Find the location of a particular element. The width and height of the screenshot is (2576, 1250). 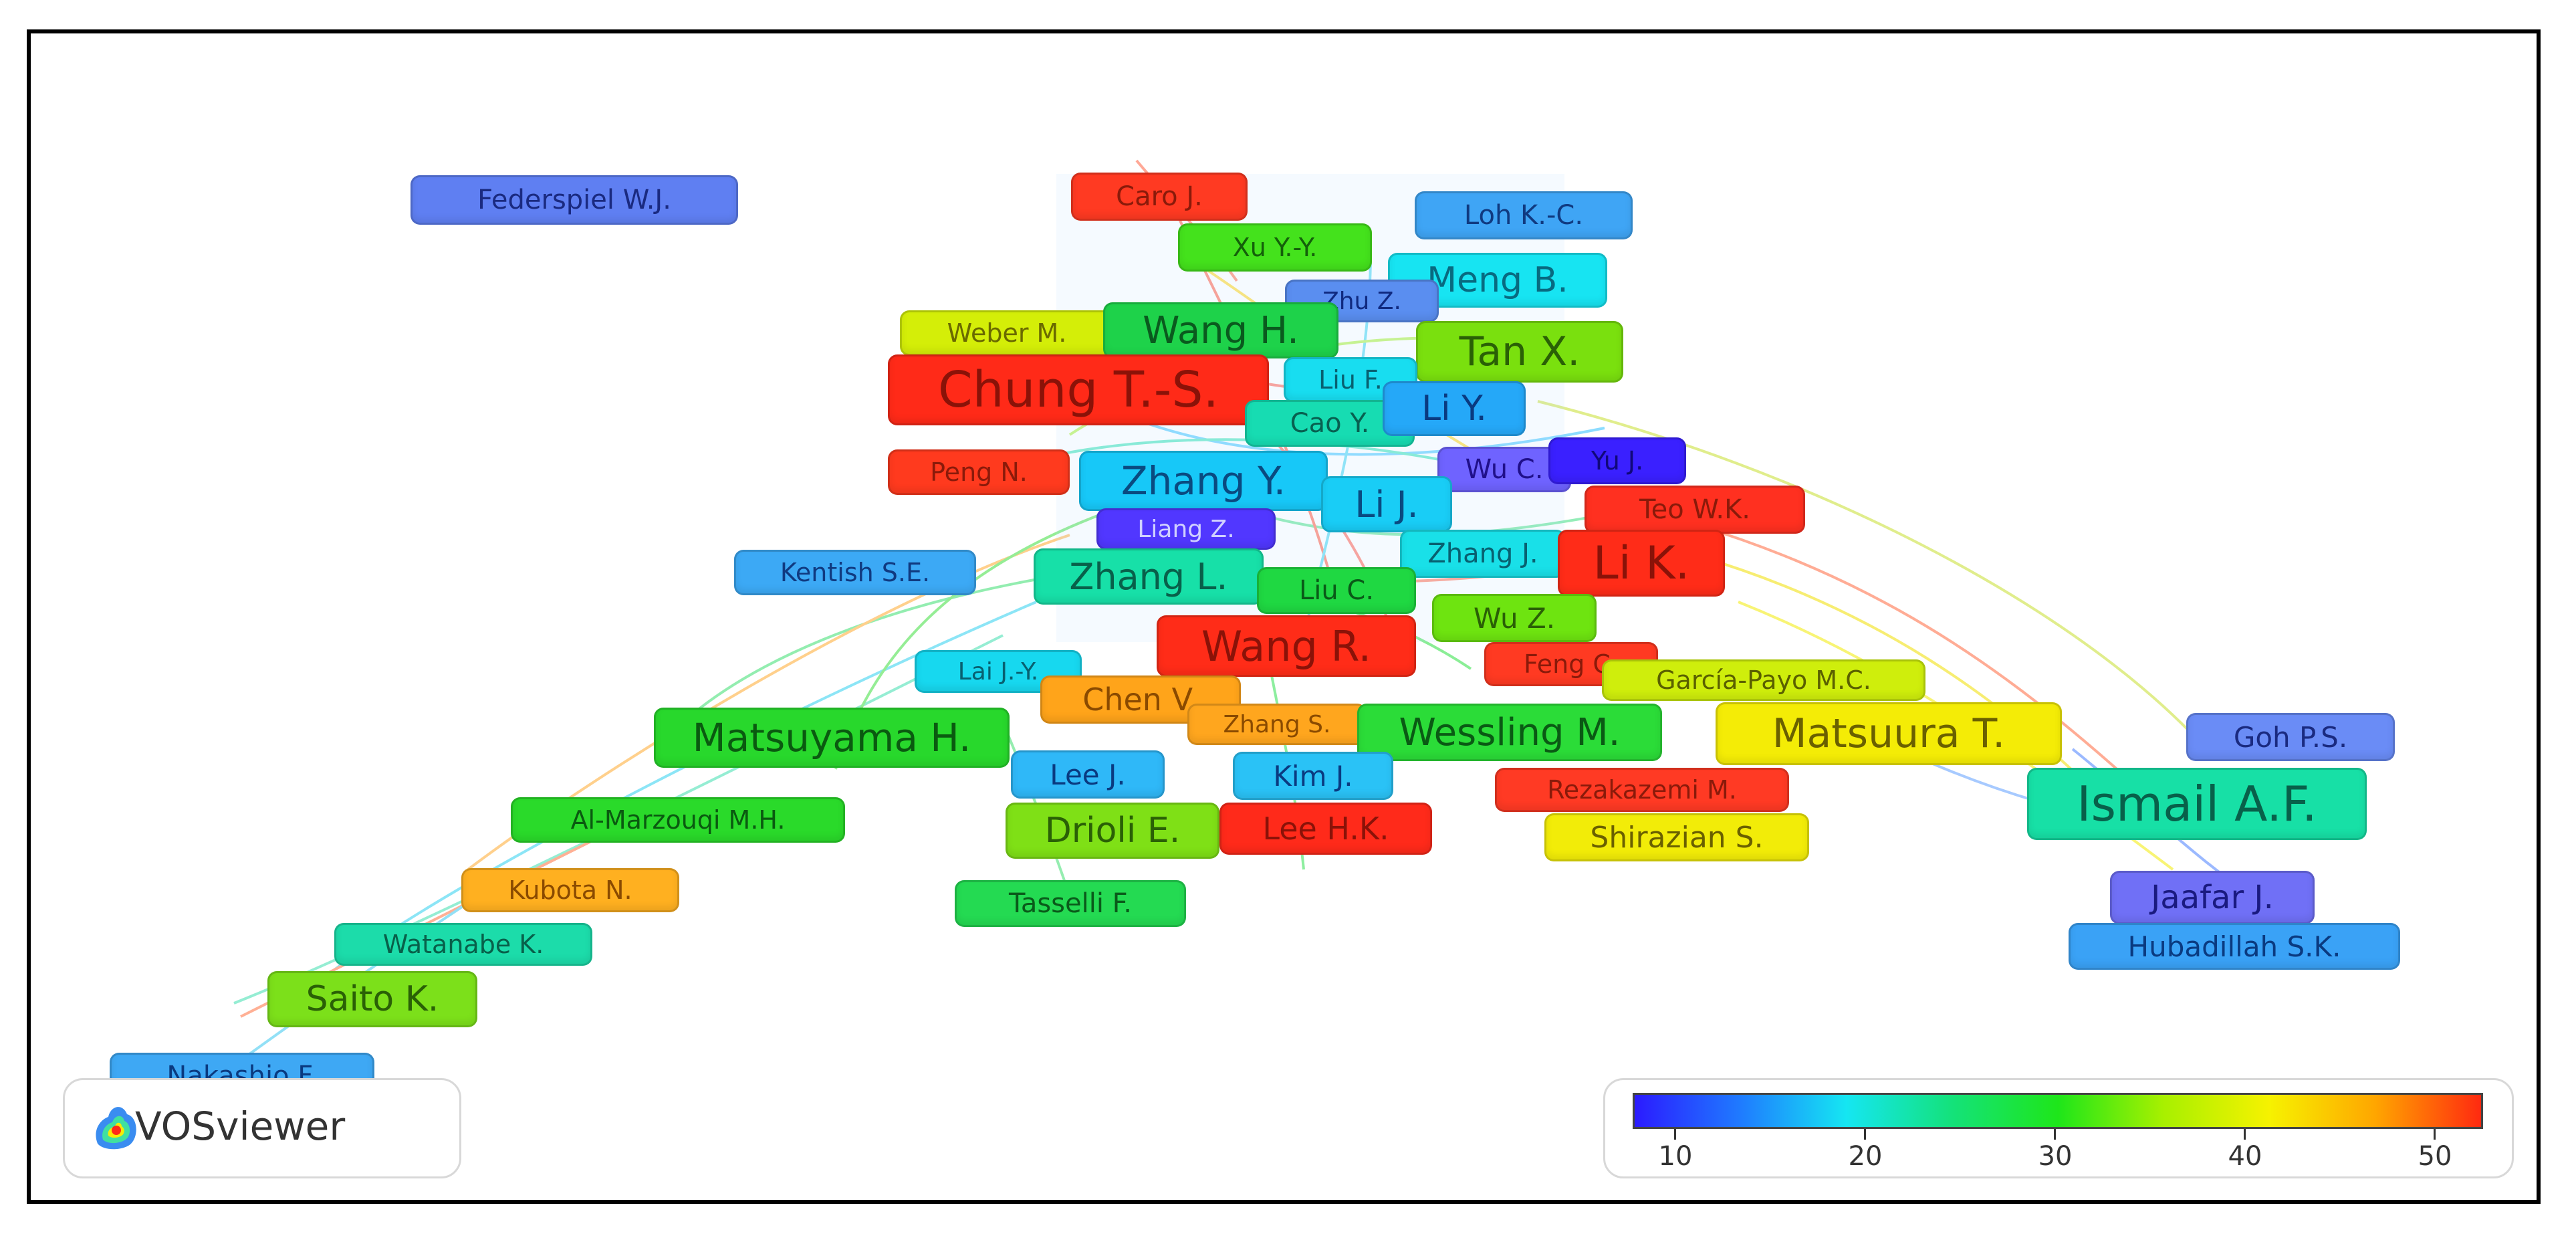

node-kentish: Kentish S.E. is located at coordinates (855, 572).